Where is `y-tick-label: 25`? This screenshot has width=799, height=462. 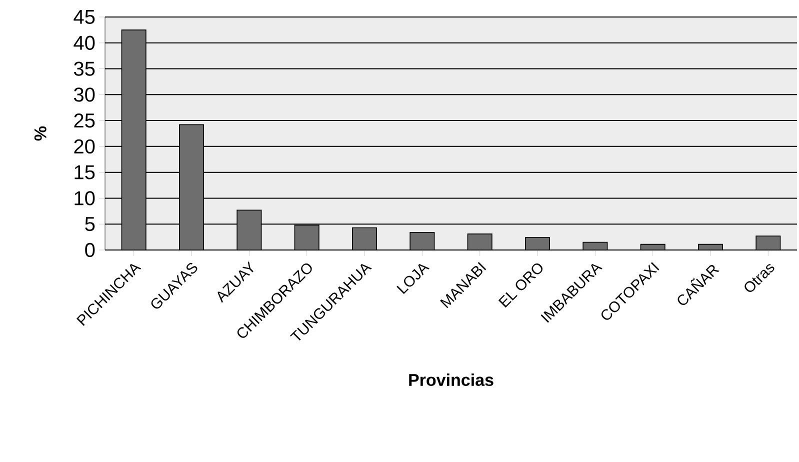 y-tick-label: 25 is located at coordinates (84, 120).